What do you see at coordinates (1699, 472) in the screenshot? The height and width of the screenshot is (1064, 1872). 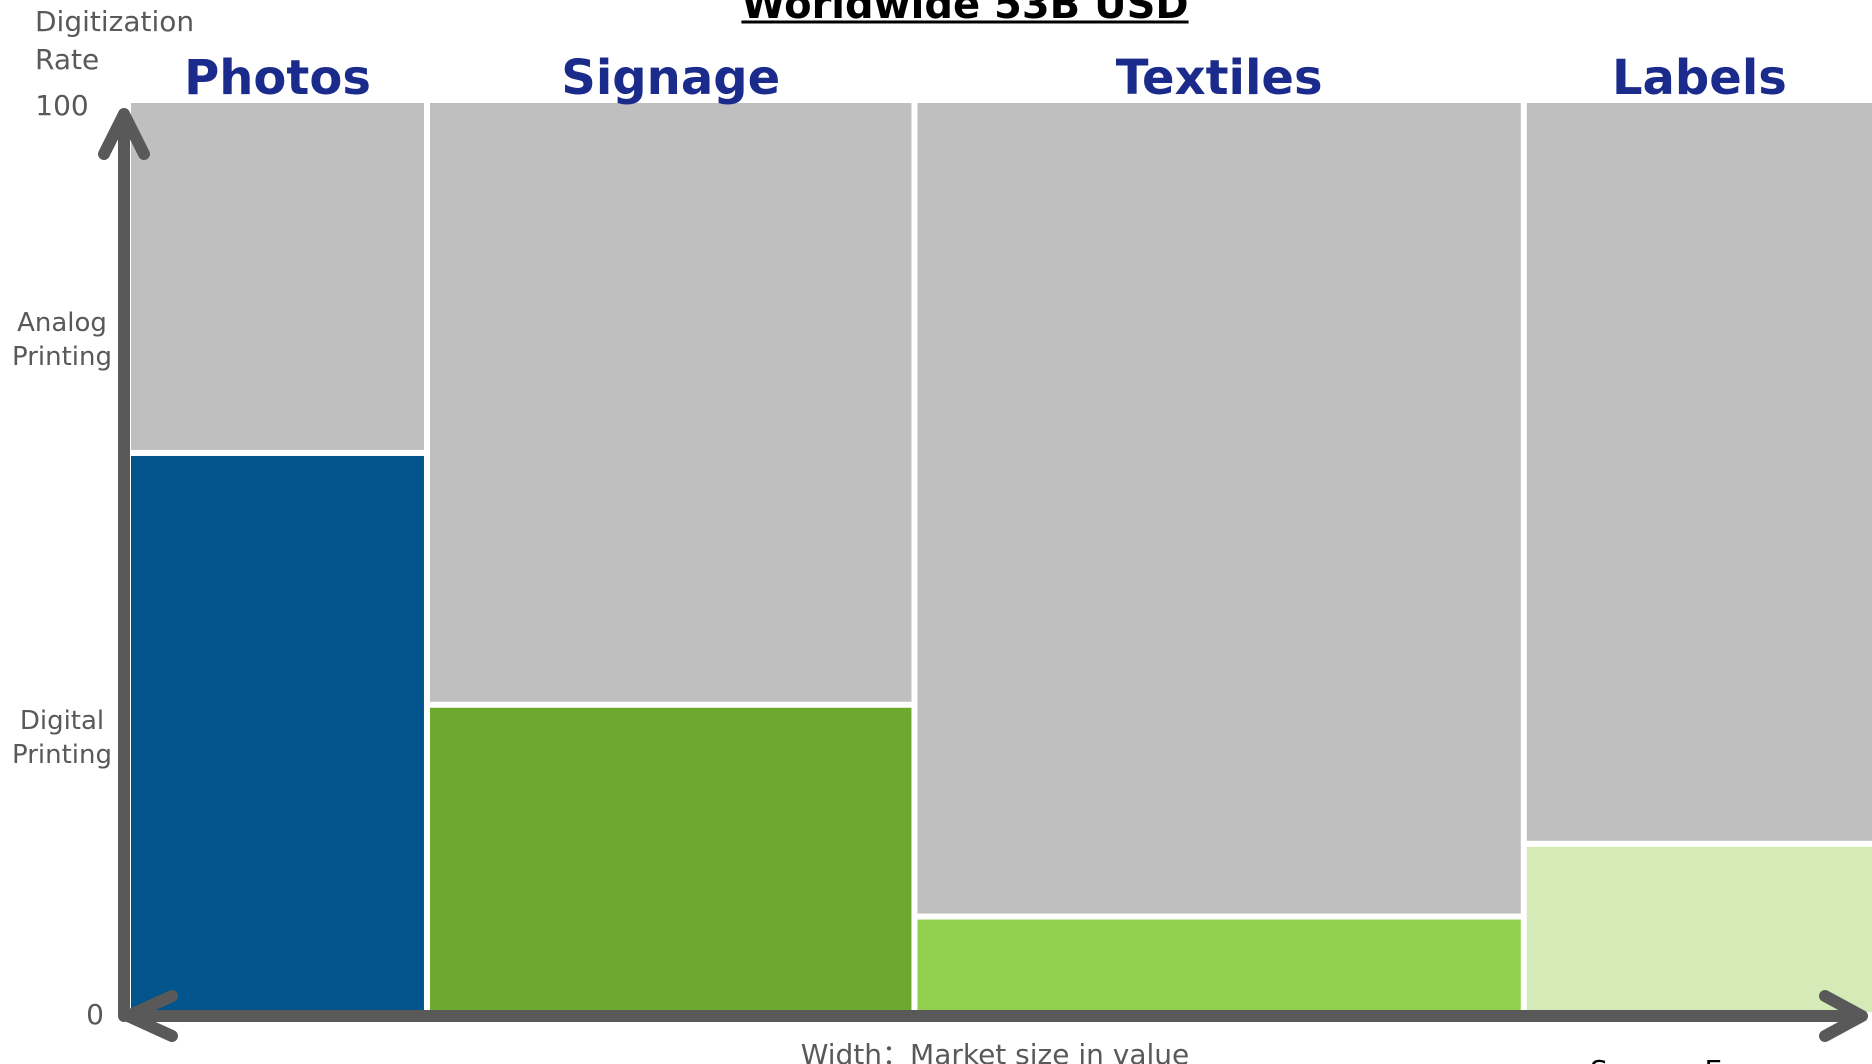 I see `bar-analog-labels` at bounding box center [1699, 472].